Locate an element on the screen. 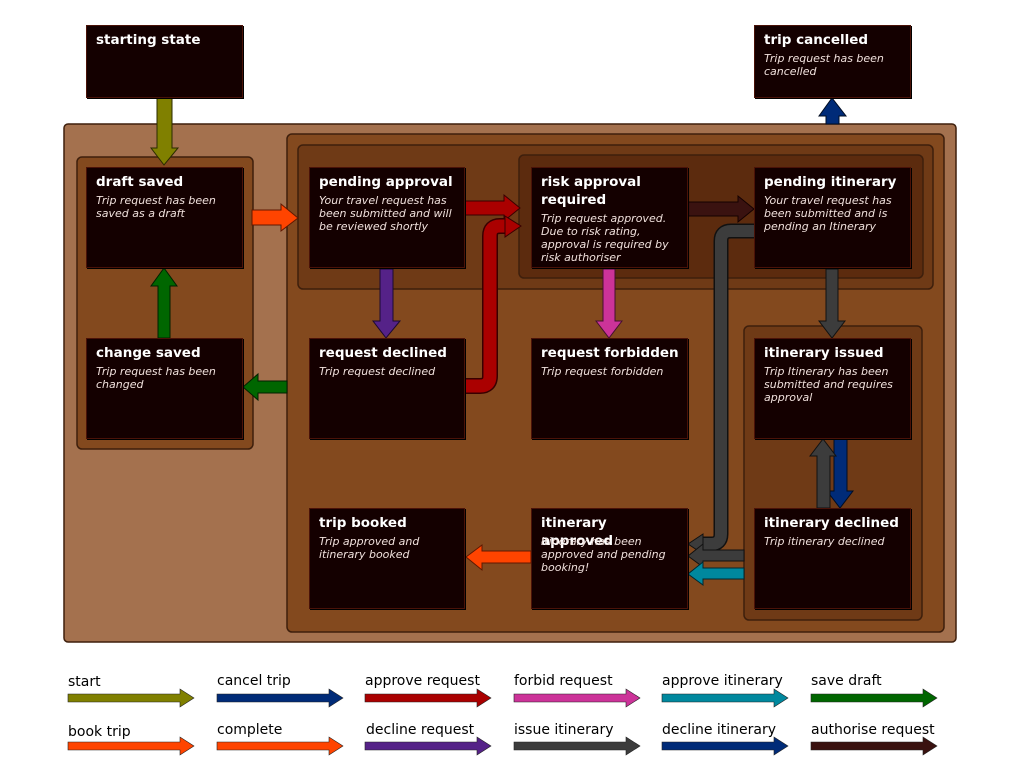 This screenshot has width=1024, height=768. state-title: request forbidden is located at coordinates (610, 353).